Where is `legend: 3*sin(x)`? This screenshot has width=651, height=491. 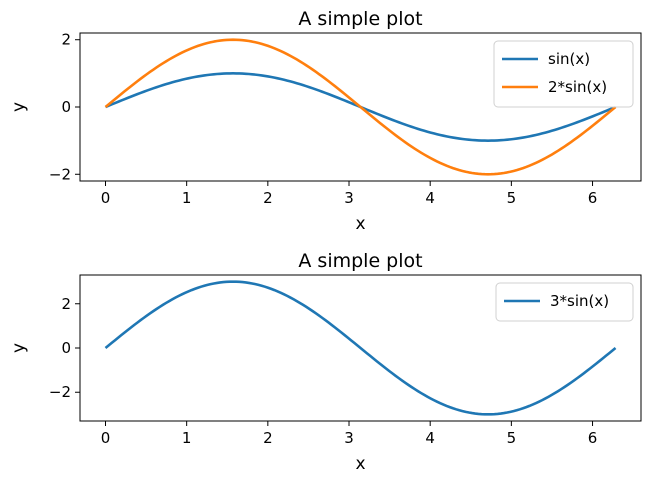 legend: 3*sin(x) is located at coordinates (564, 302).